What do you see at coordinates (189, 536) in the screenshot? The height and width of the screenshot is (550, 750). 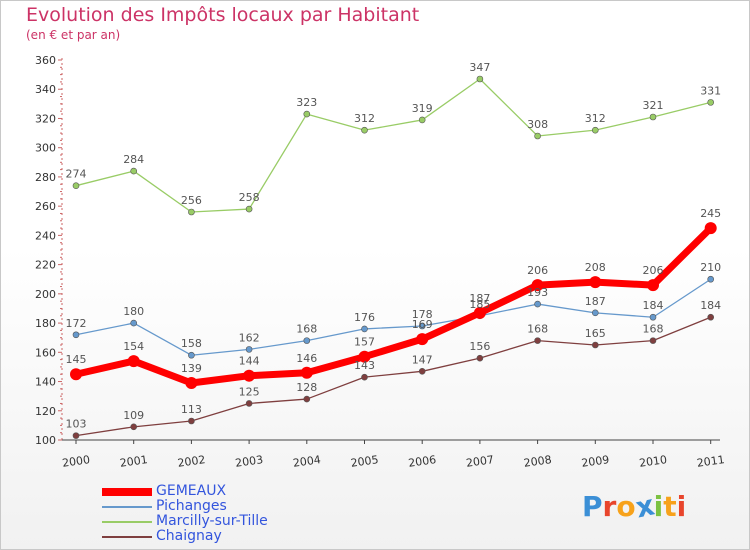 I see `legend-label-chaignay: Chaignay` at bounding box center [189, 536].